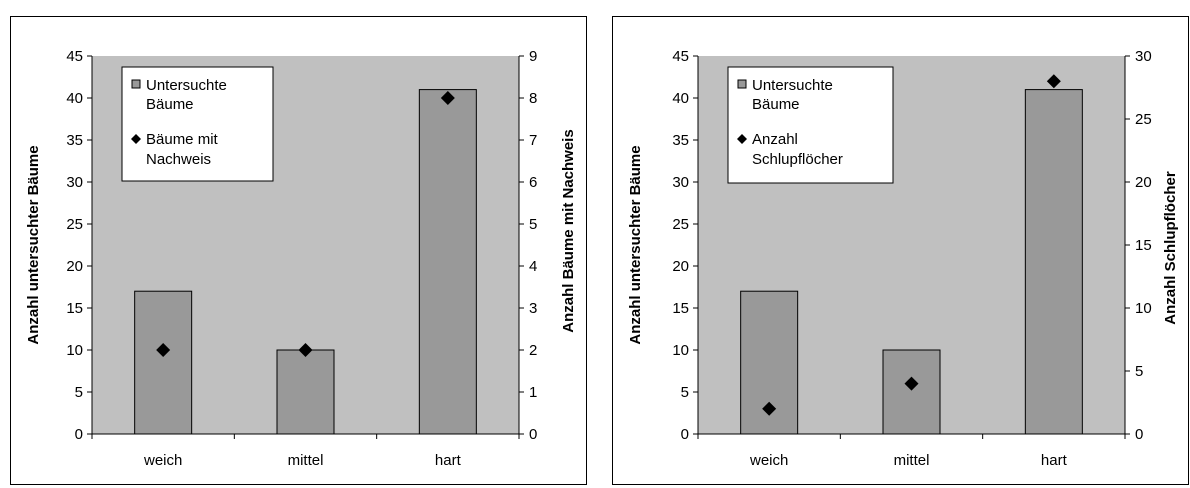 The height and width of the screenshot is (488, 1190). Describe the element at coordinates (1143, 245) in the screenshot. I see `y-tick-label-right: 15` at that location.